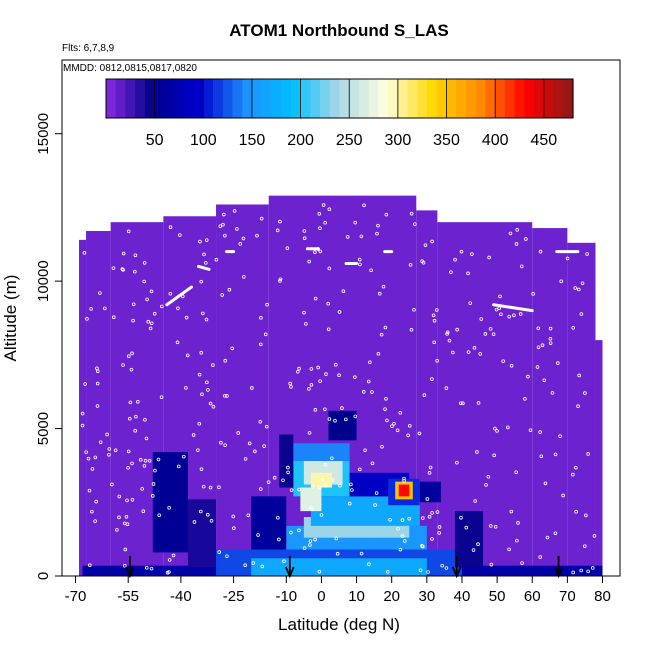  Describe the element at coordinates (513, 308) in the screenshot. I see `sample-track` at that location.